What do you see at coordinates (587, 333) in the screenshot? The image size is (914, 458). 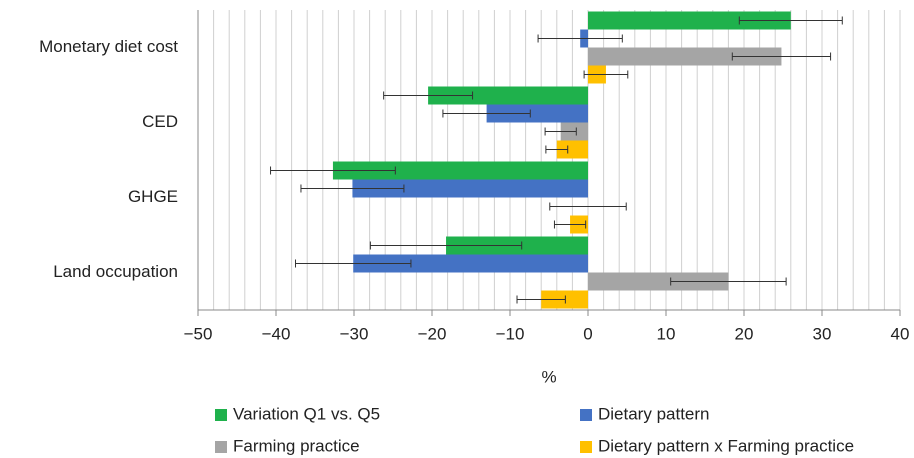 I see `x-tick-label: 0` at bounding box center [587, 333].